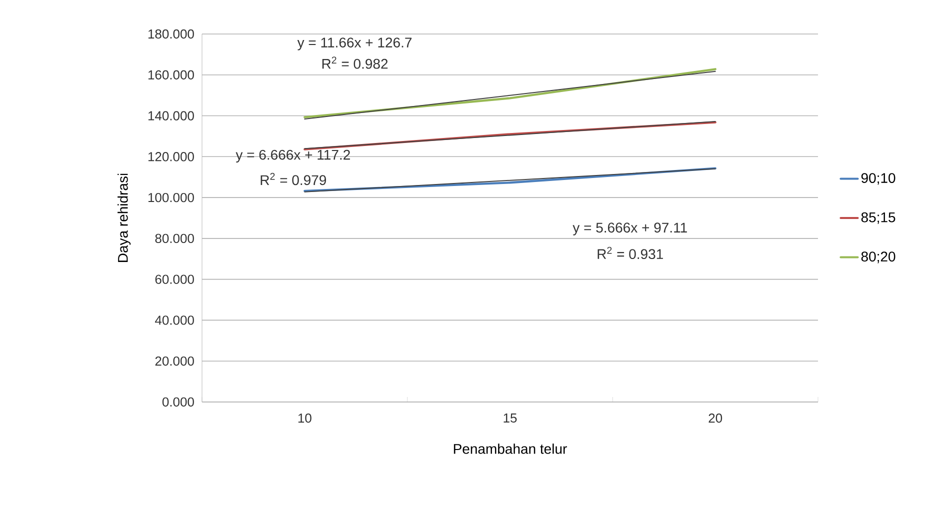 This screenshot has width=948, height=527. I want to click on annotation: R$^{2}$ = 0.979, so click(293, 179).